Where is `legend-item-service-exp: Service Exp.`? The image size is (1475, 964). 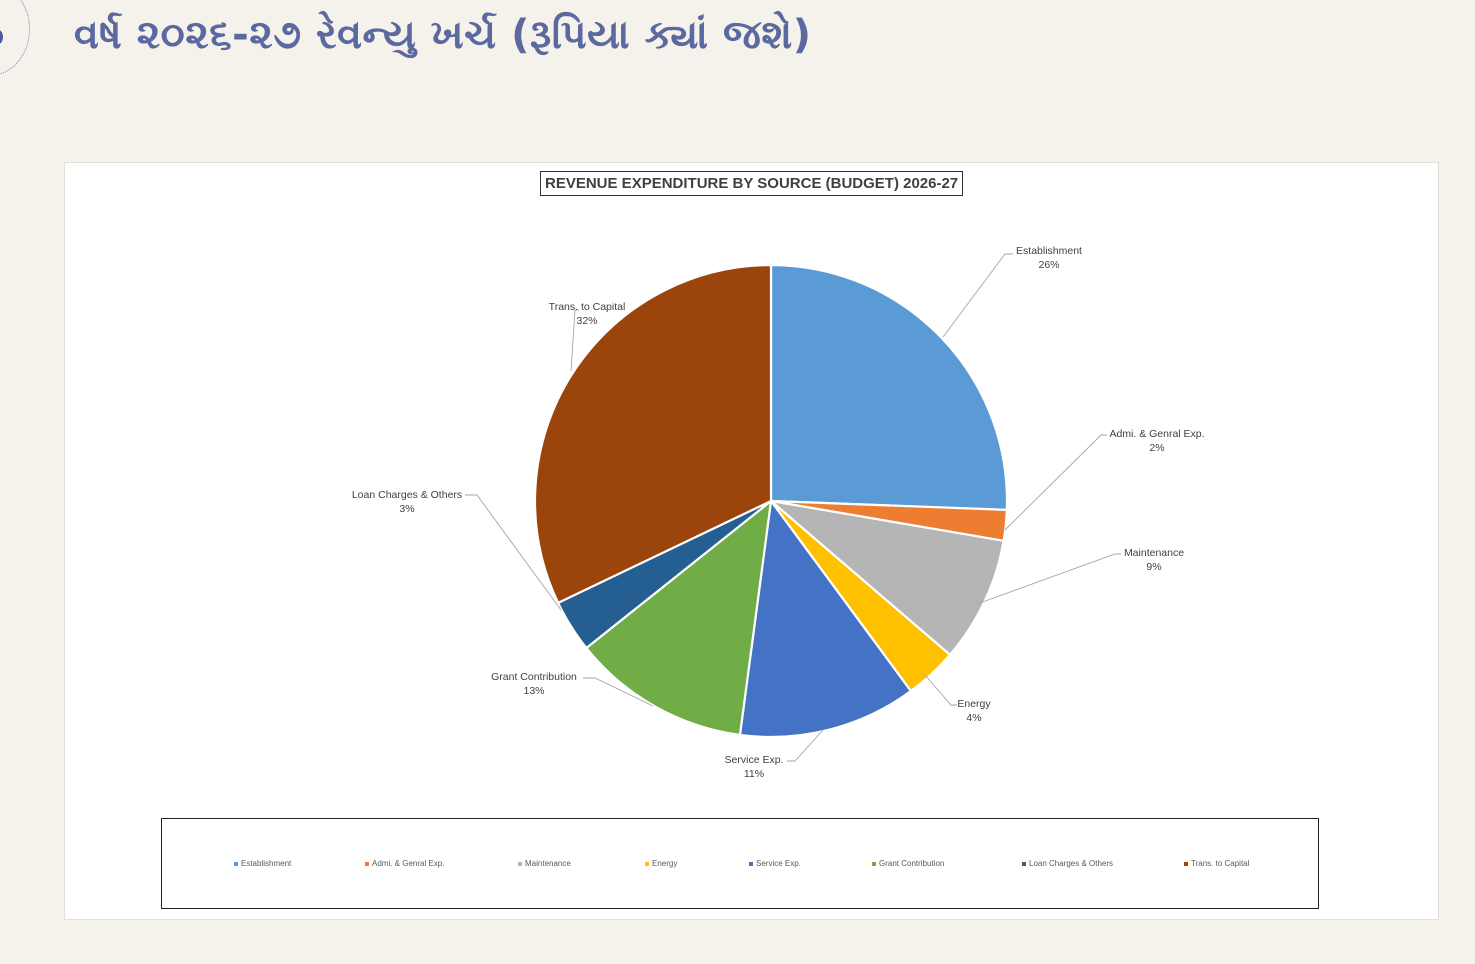 legend-item-service-exp: Service Exp. is located at coordinates (775, 863).